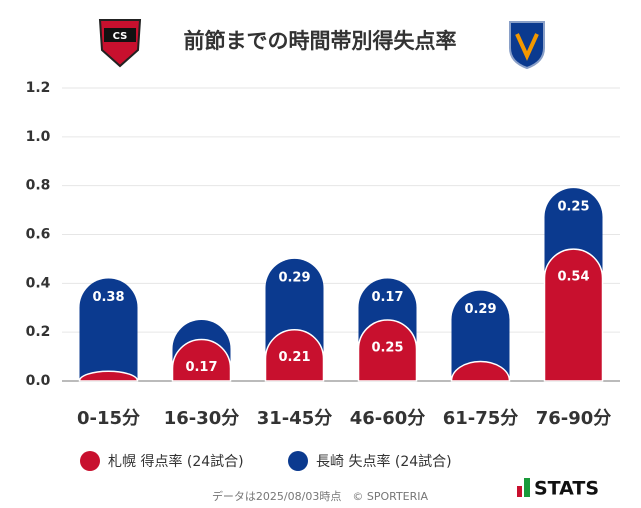  I want to click on x-tick-label: 31-45分, so click(295, 418).